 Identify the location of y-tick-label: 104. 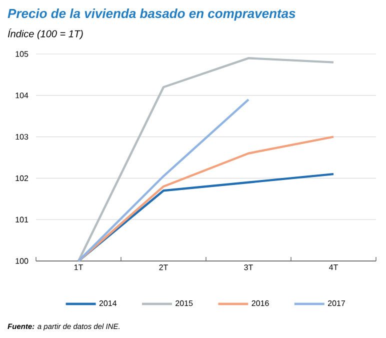
(22, 95).